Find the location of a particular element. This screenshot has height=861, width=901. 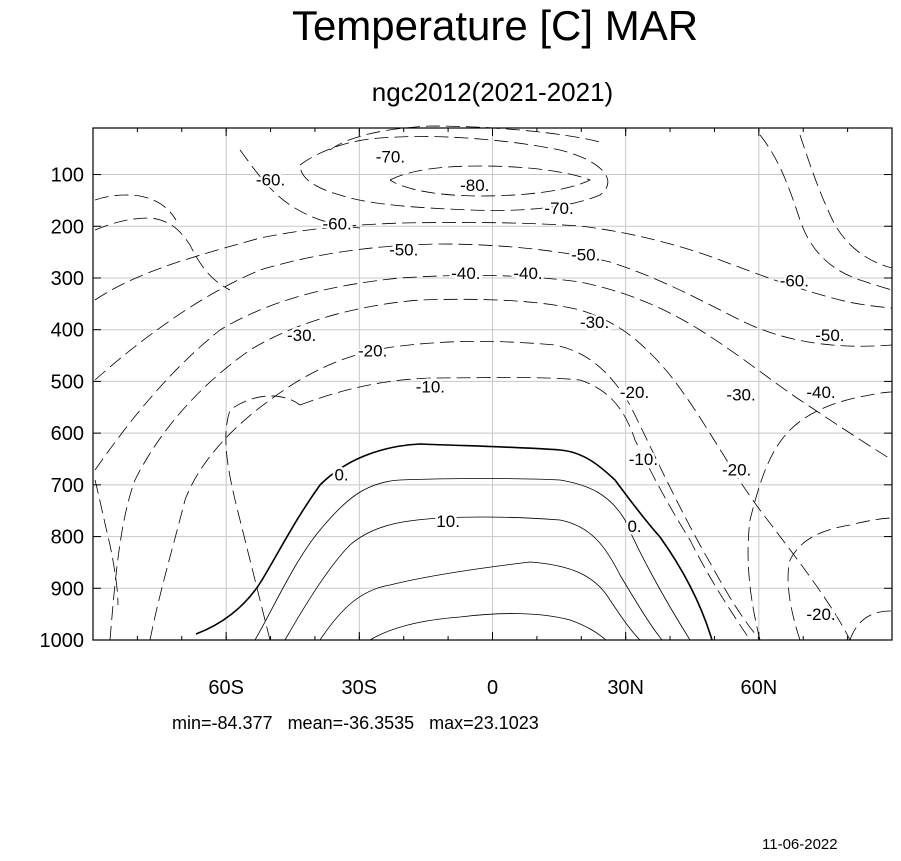

x-tick-label: 30N is located at coordinates (625, 688).